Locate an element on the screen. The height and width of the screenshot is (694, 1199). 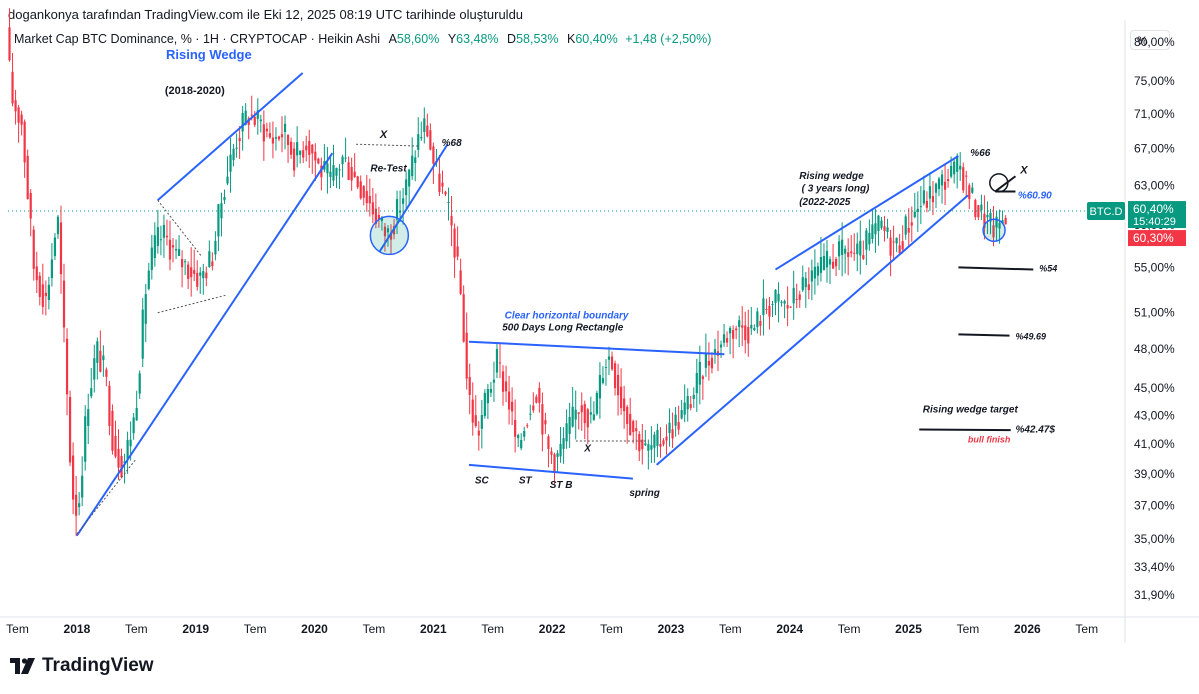
y-tick-label: 45,00% is located at coordinates (1154, 388).